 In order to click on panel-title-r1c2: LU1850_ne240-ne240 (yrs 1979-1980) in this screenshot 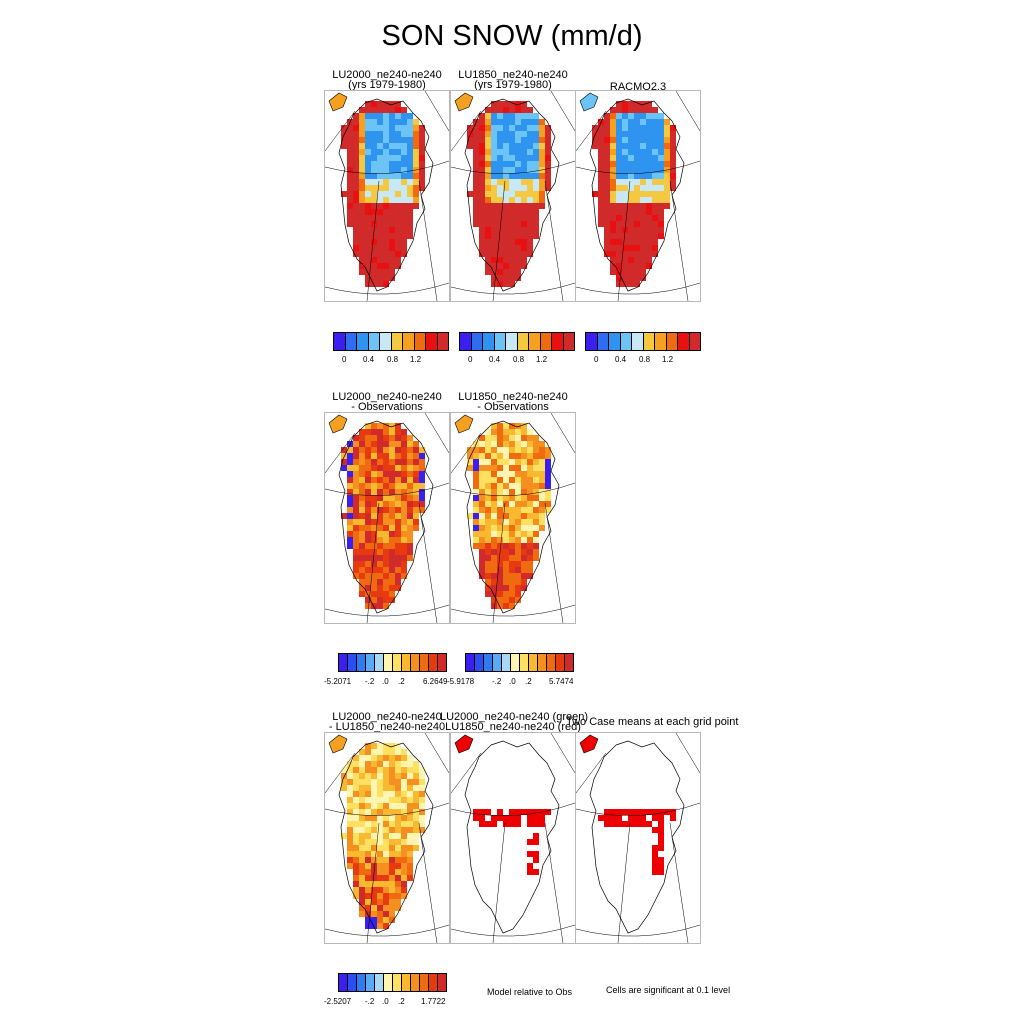, I will do `click(513, 80)`.